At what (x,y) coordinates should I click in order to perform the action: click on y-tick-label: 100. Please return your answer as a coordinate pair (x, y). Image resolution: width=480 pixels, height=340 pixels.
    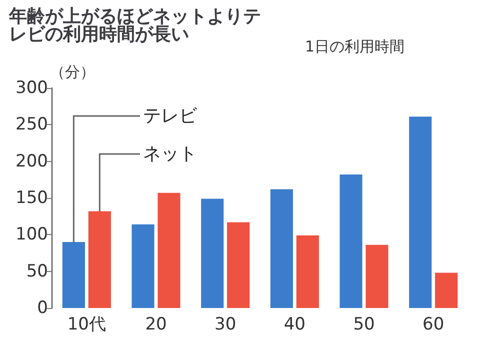
    Looking at the image, I should click on (32, 234).